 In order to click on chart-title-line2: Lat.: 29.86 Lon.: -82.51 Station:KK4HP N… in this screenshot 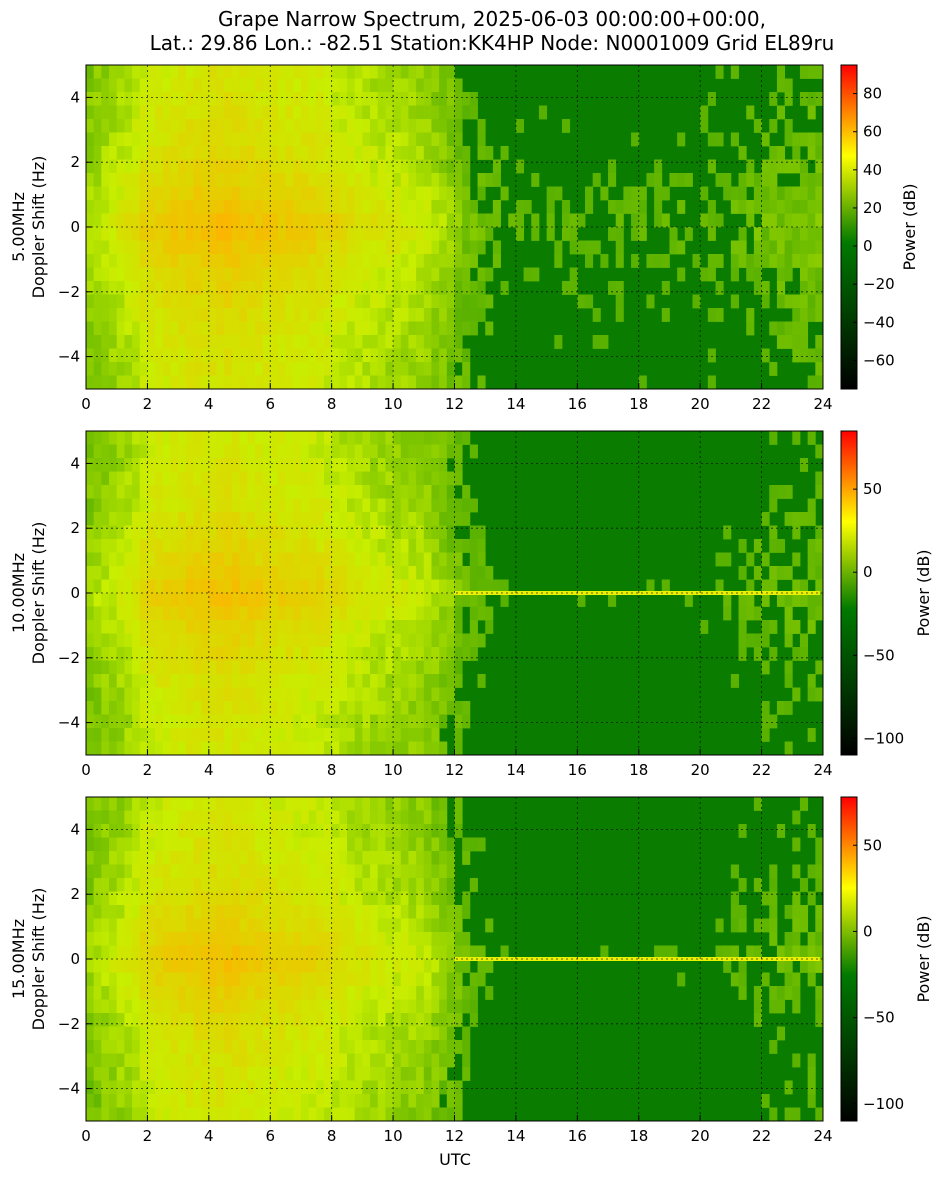, I will do `click(492, 43)`.